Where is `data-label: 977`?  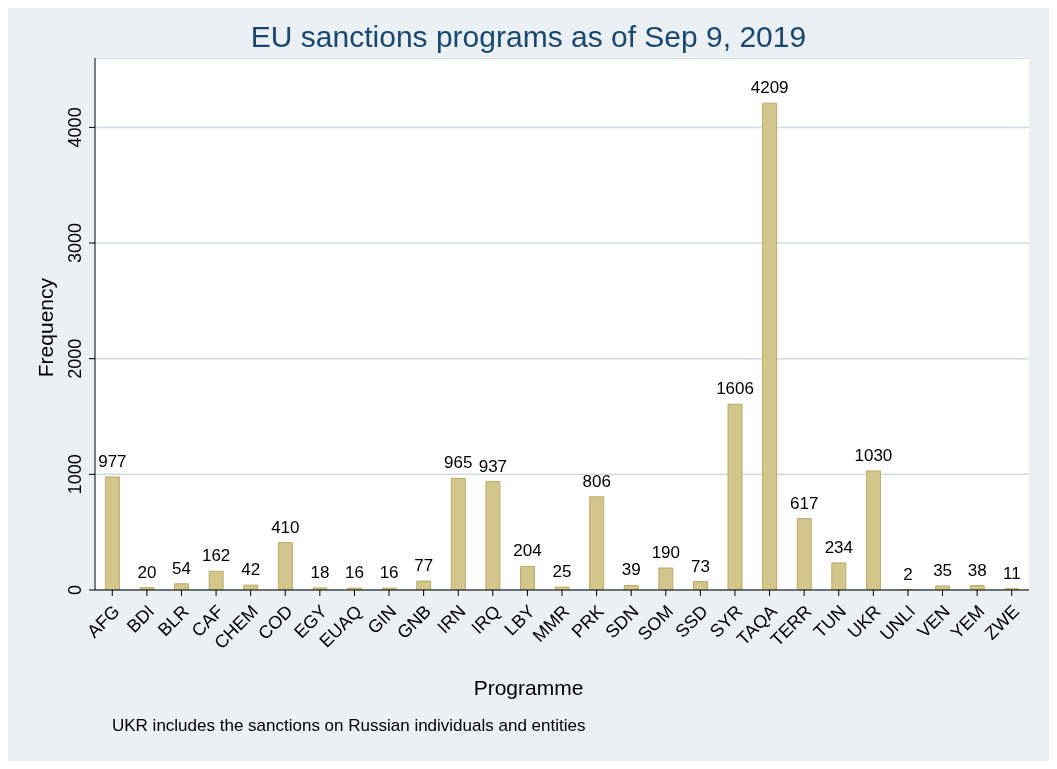 data-label: 977 is located at coordinates (112, 462).